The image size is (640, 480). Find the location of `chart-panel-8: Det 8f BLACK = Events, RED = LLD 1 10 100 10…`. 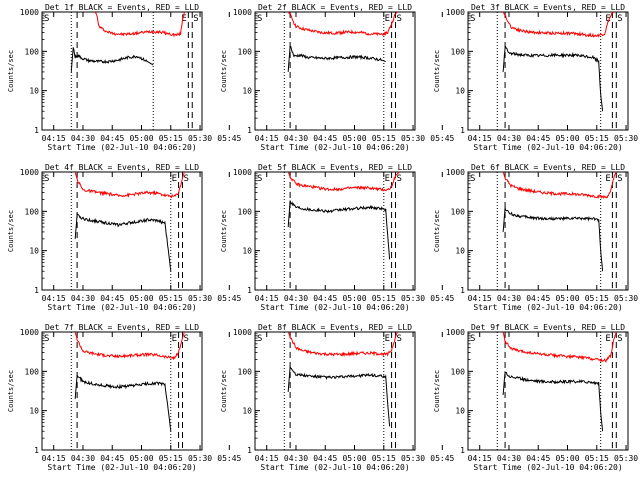

chart-panel-8: Det 8f BLACK = Events, RED = LLD 1 10 100 10… is located at coordinates (337, 397).